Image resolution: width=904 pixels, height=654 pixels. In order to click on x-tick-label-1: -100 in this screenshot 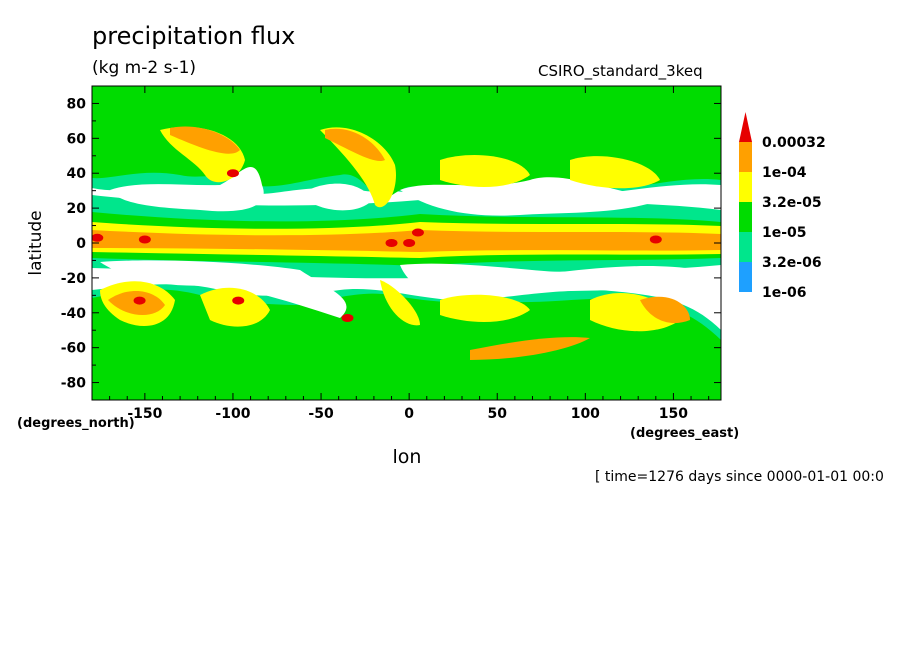, I will do `click(232, 414)`.